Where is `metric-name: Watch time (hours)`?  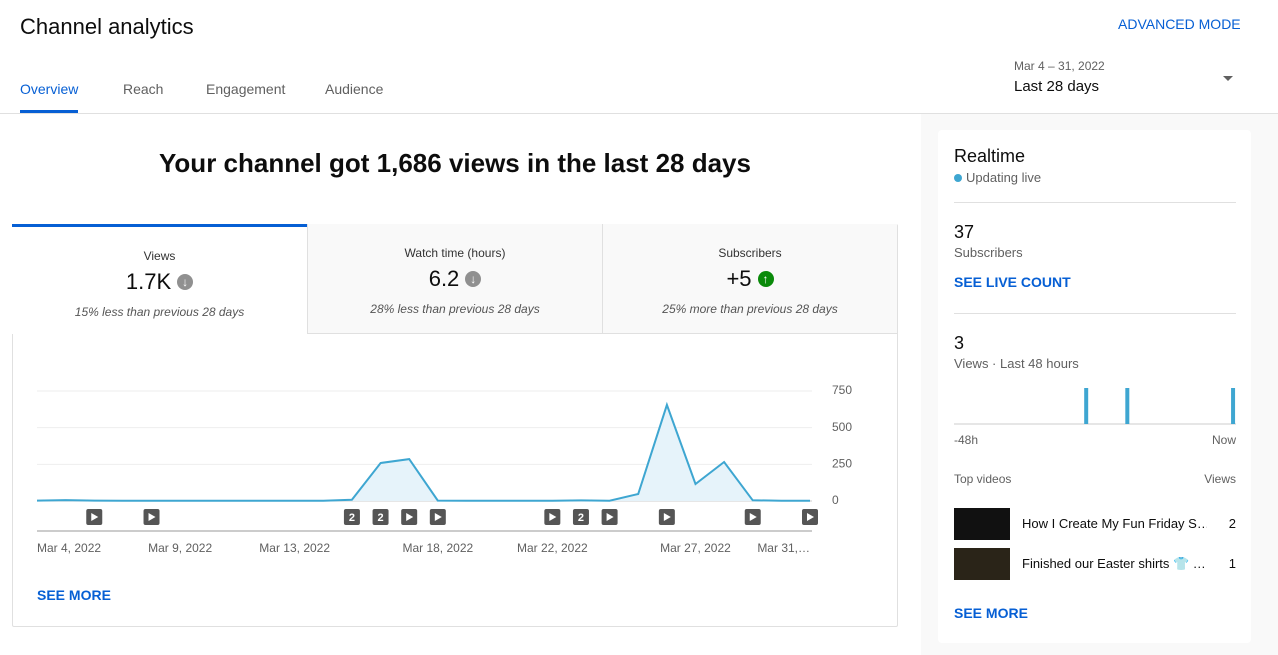 metric-name: Watch time (hours) is located at coordinates (455, 253).